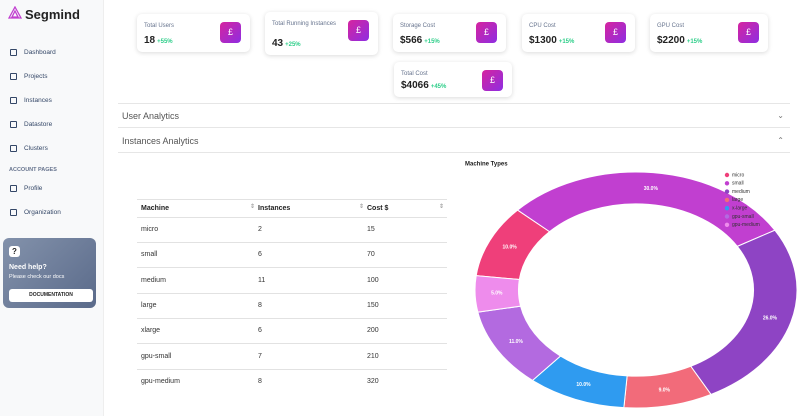 Image resolution: width=800 pixels, height=416 pixels. Describe the element at coordinates (52, 14) in the screenshot. I see `brand: Segmind` at that location.